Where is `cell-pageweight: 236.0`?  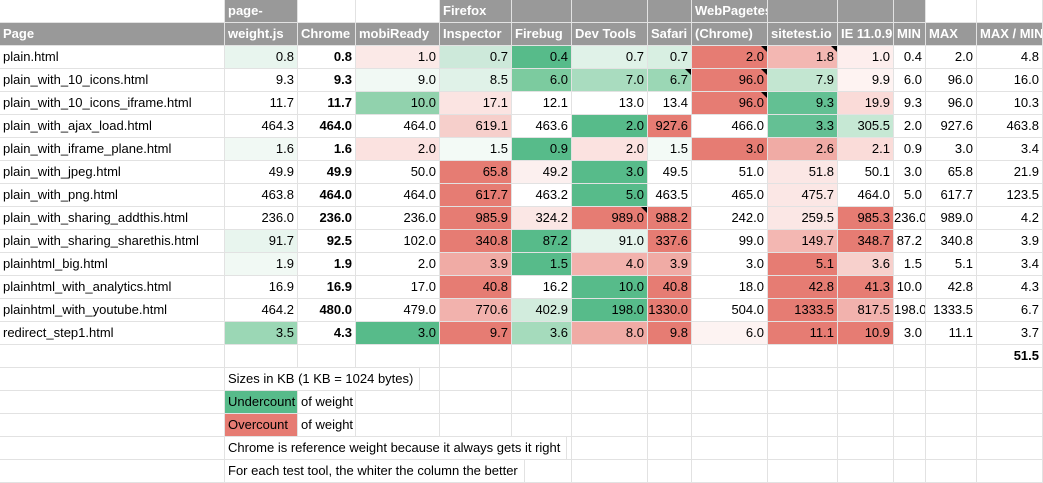 cell-pageweight: 236.0 is located at coordinates (261, 218).